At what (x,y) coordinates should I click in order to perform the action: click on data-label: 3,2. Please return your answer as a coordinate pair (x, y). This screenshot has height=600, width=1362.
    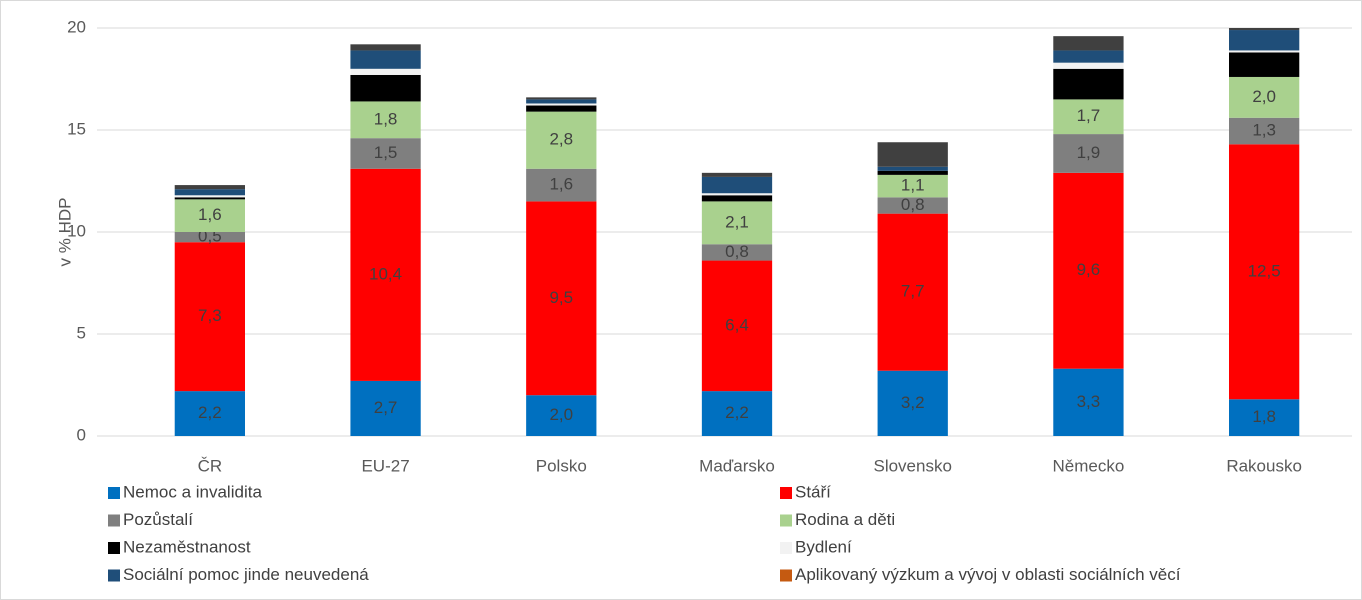
    Looking at the image, I should click on (913, 402).